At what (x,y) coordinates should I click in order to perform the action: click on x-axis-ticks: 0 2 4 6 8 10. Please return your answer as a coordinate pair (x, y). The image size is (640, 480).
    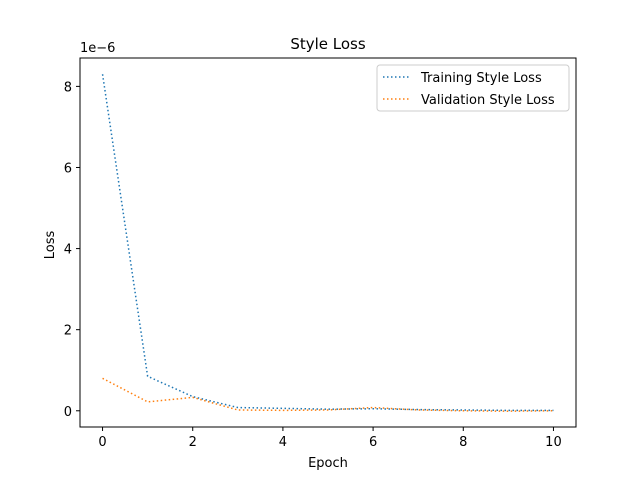
    Looking at the image, I should click on (330, 438).